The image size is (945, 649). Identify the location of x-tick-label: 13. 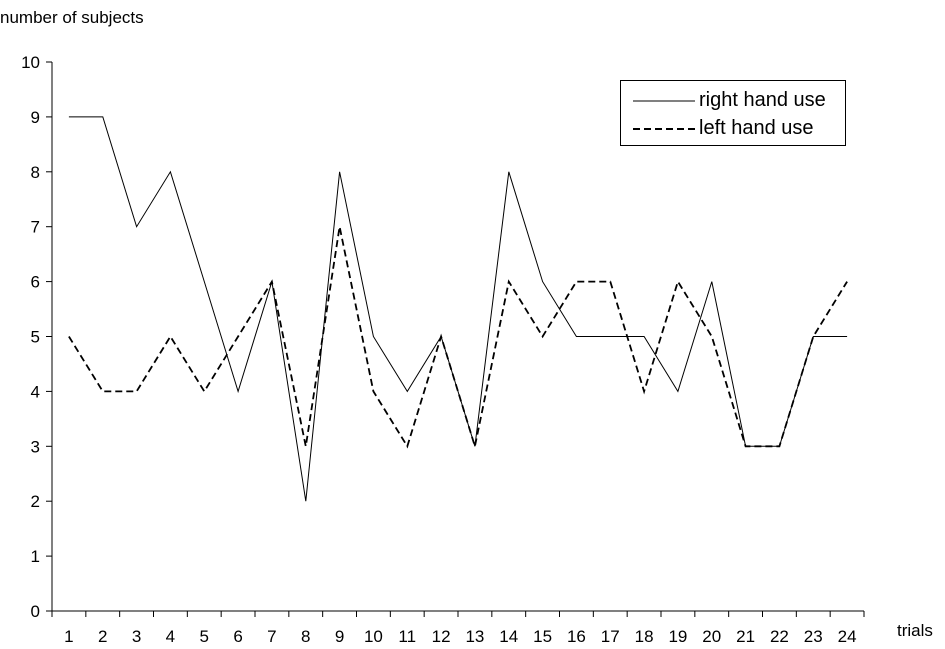
(474, 636).